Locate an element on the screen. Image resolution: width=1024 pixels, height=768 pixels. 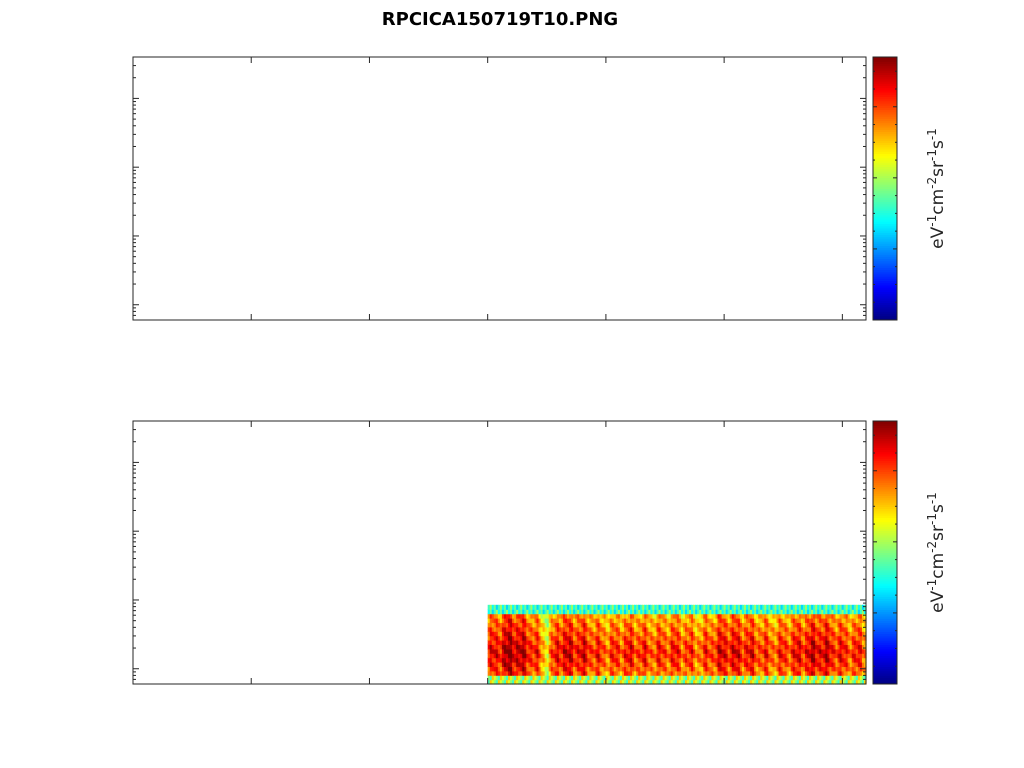
colorbar-label-unit: sr is located at coordinates (938, 533).